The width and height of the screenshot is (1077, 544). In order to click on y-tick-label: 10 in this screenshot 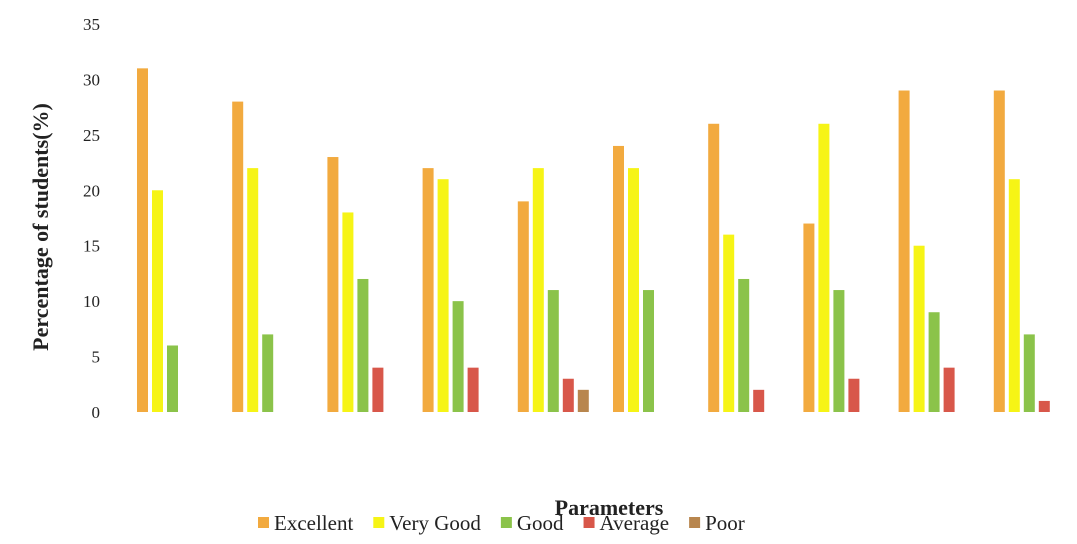, I will do `click(91, 301)`.